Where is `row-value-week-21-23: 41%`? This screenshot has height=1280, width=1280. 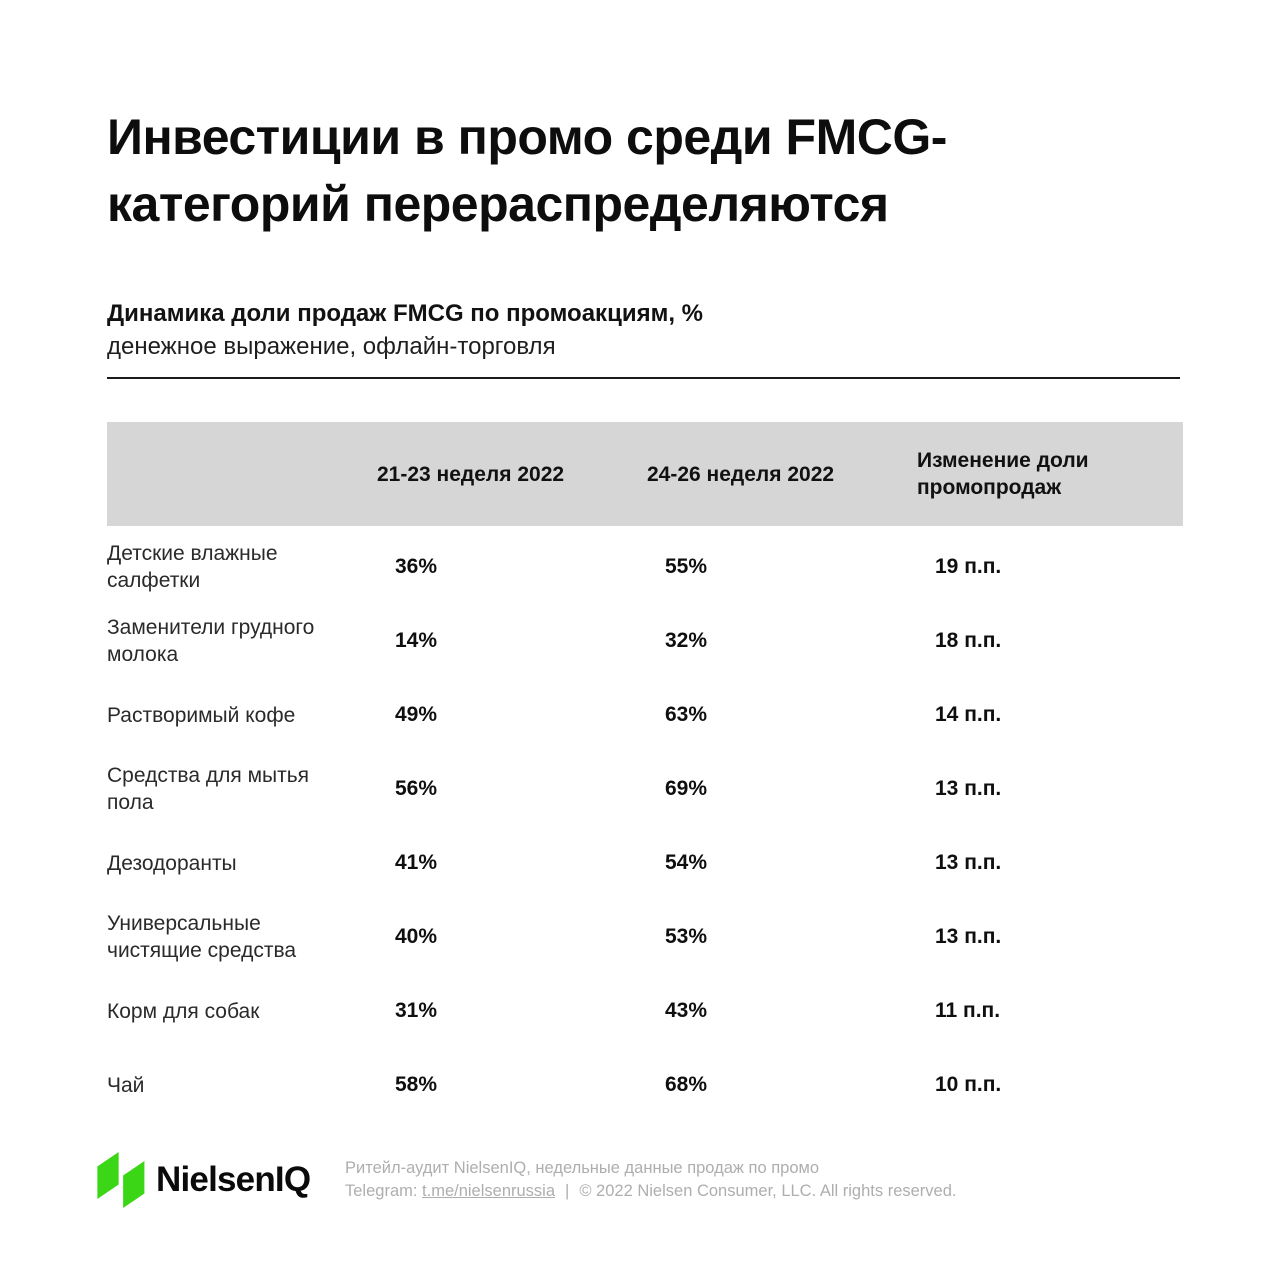 row-value-week-21-23: 41% is located at coordinates (416, 862).